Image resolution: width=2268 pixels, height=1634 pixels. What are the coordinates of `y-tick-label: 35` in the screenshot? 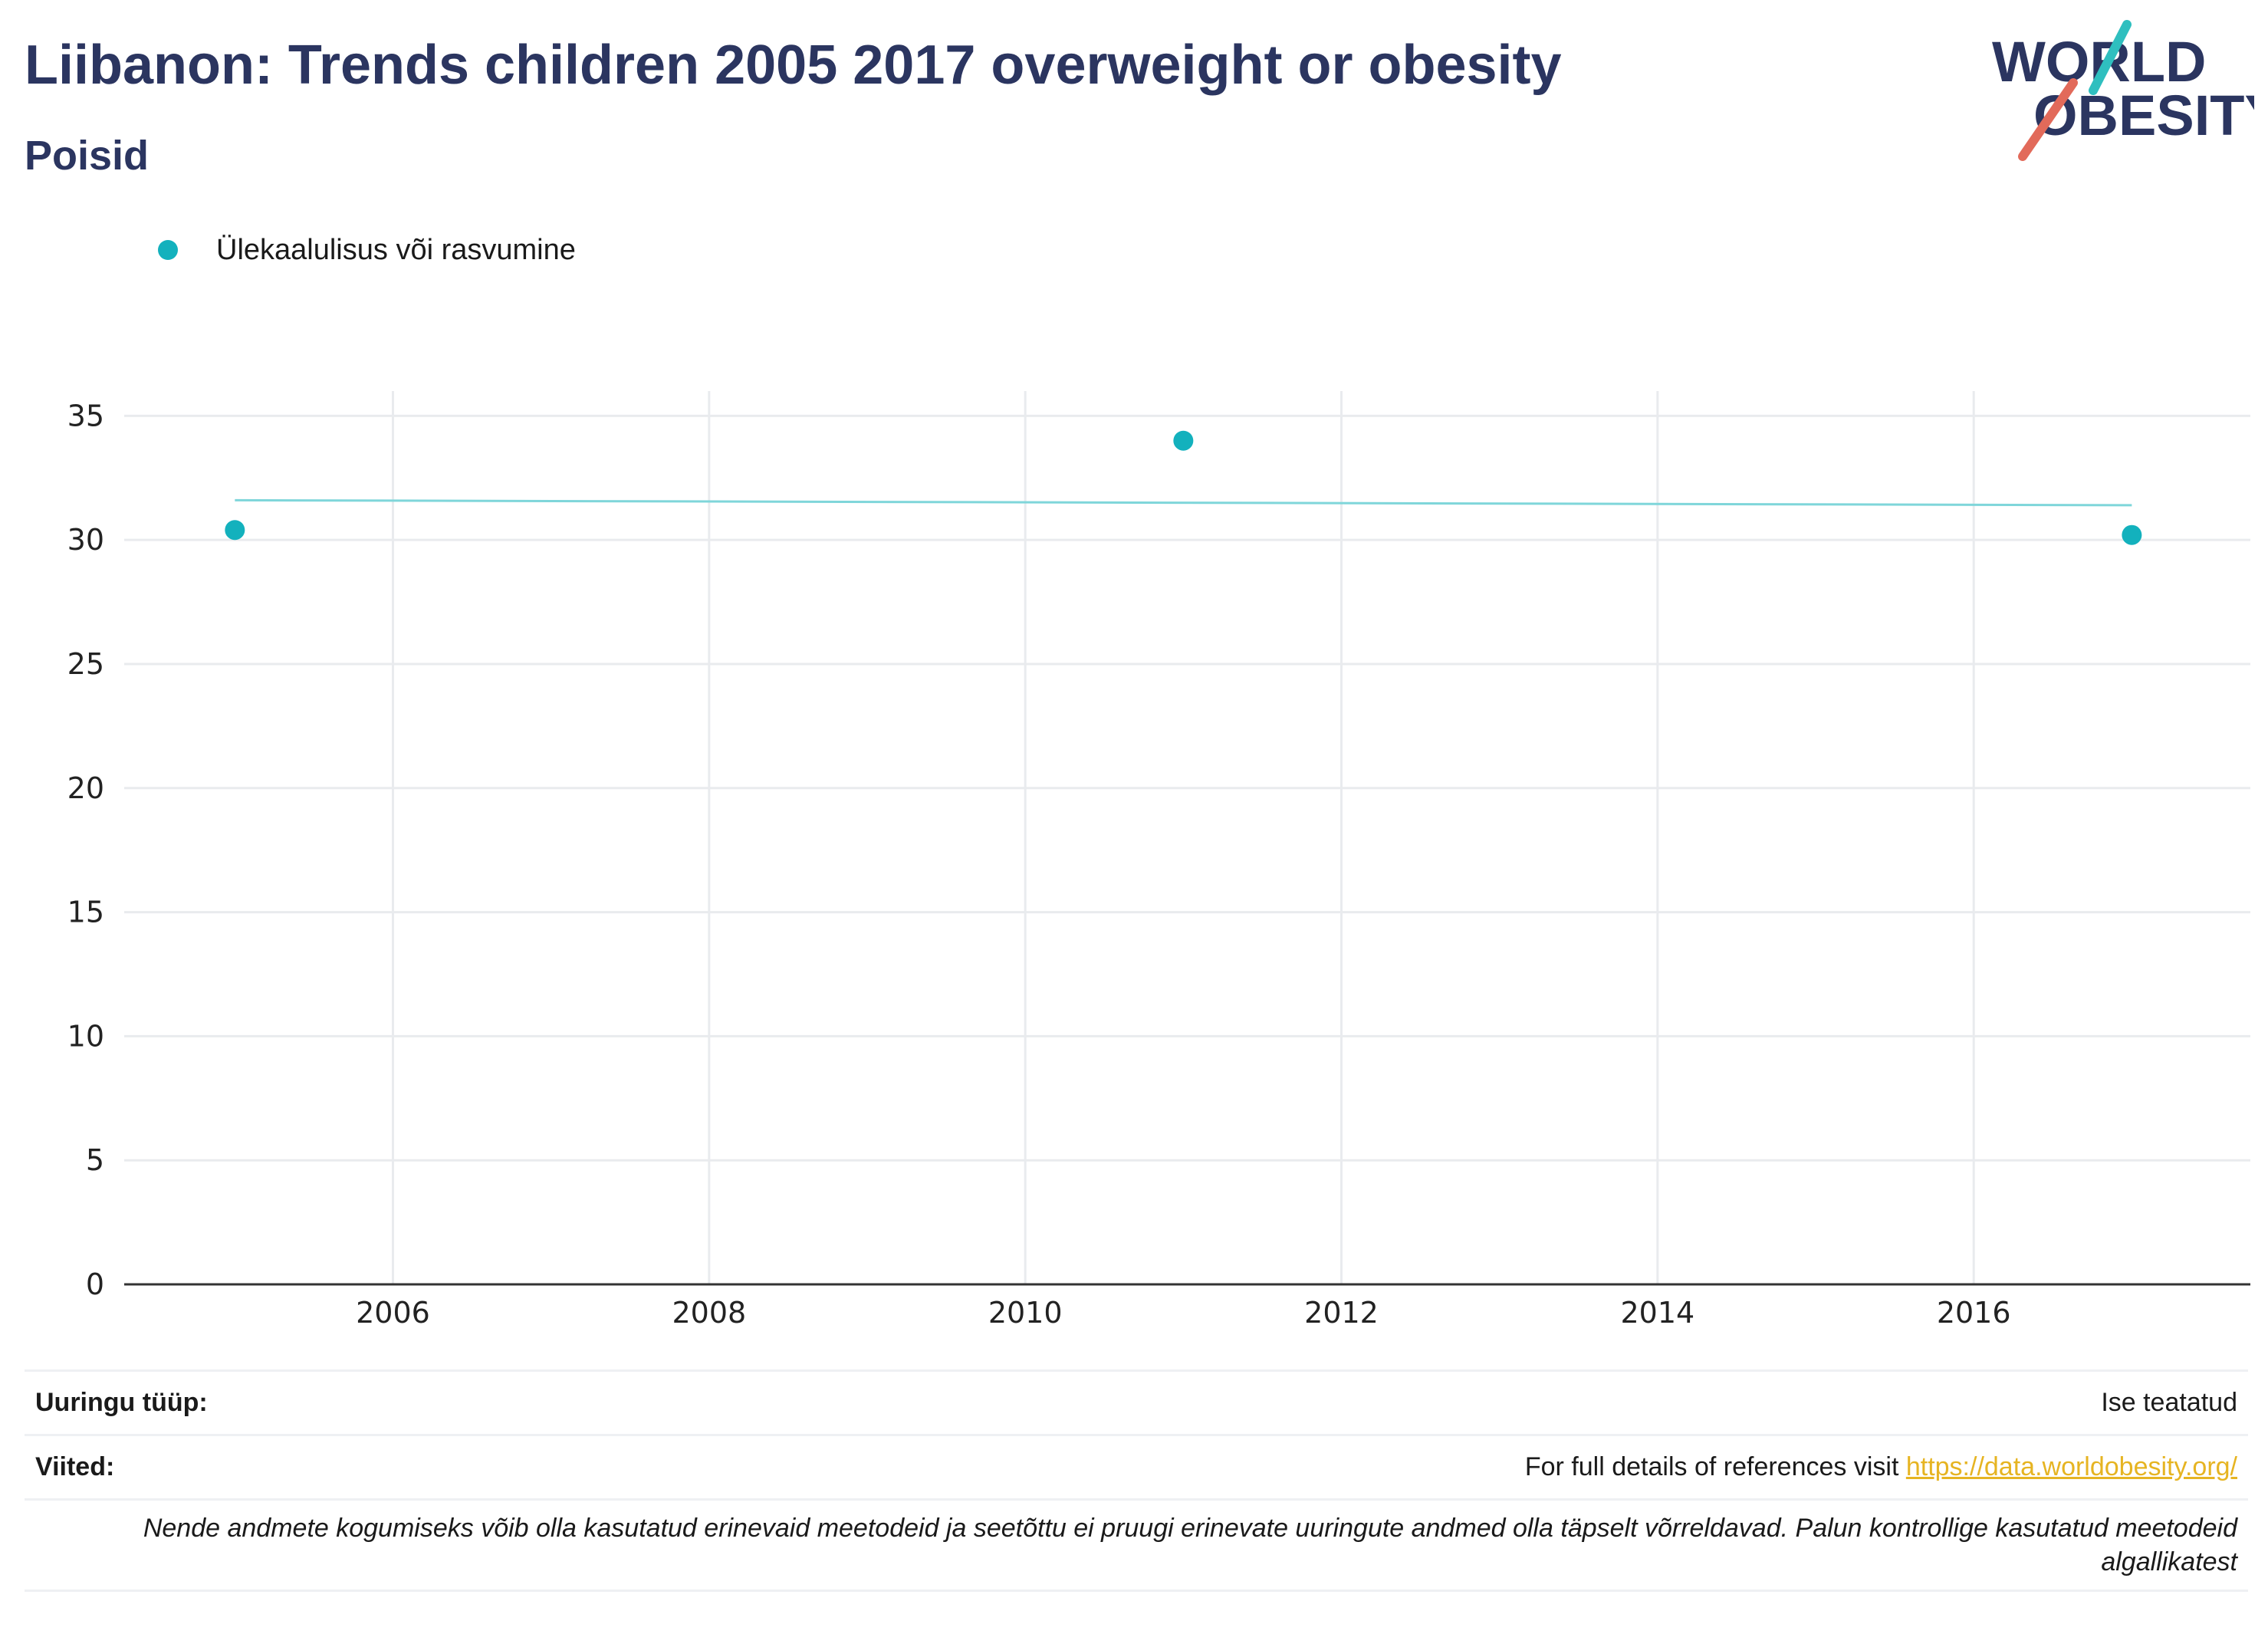 It's located at (85, 416).